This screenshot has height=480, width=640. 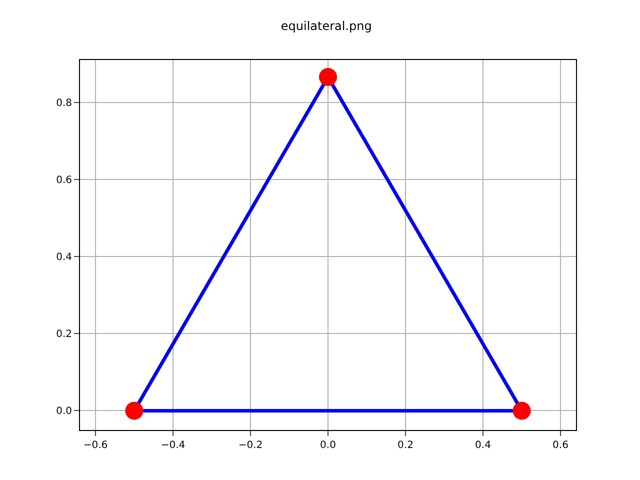 What do you see at coordinates (64, 334) in the screenshot?
I see `y-tick-label: 0.2` at bounding box center [64, 334].